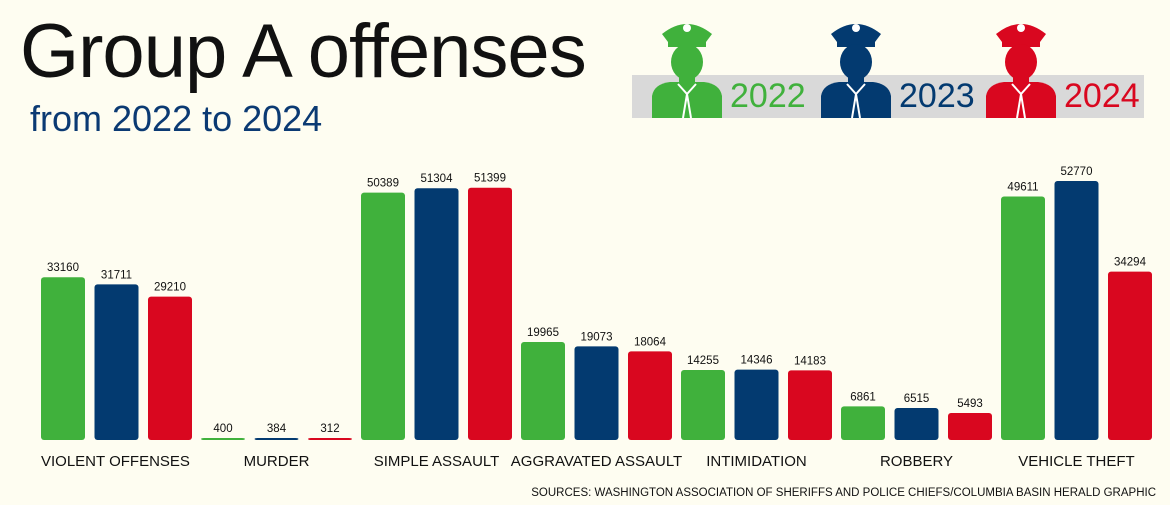  Describe the element at coordinates (597, 337) in the screenshot. I see `data-label: 19073` at that location.